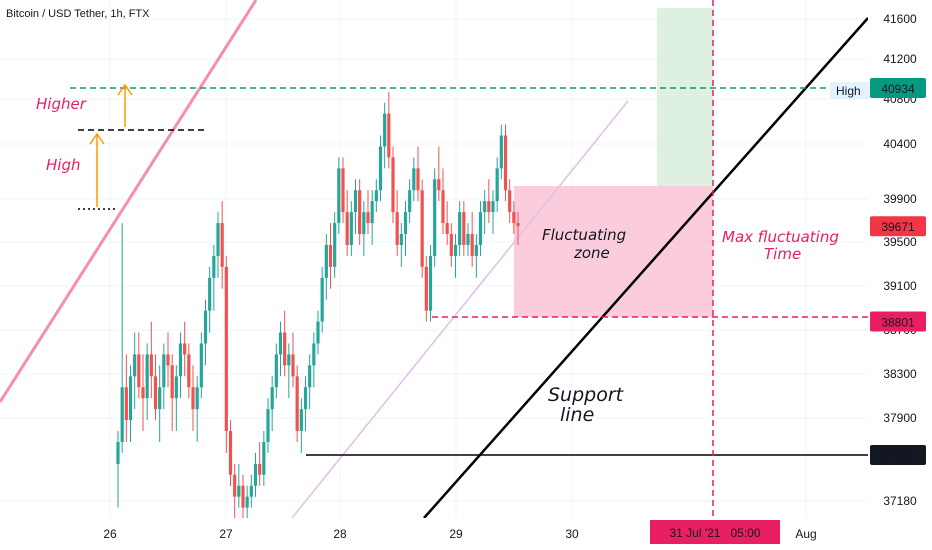 The image size is (932, 550). I want to click on y-tick-label: 38300, so click(900, 374).